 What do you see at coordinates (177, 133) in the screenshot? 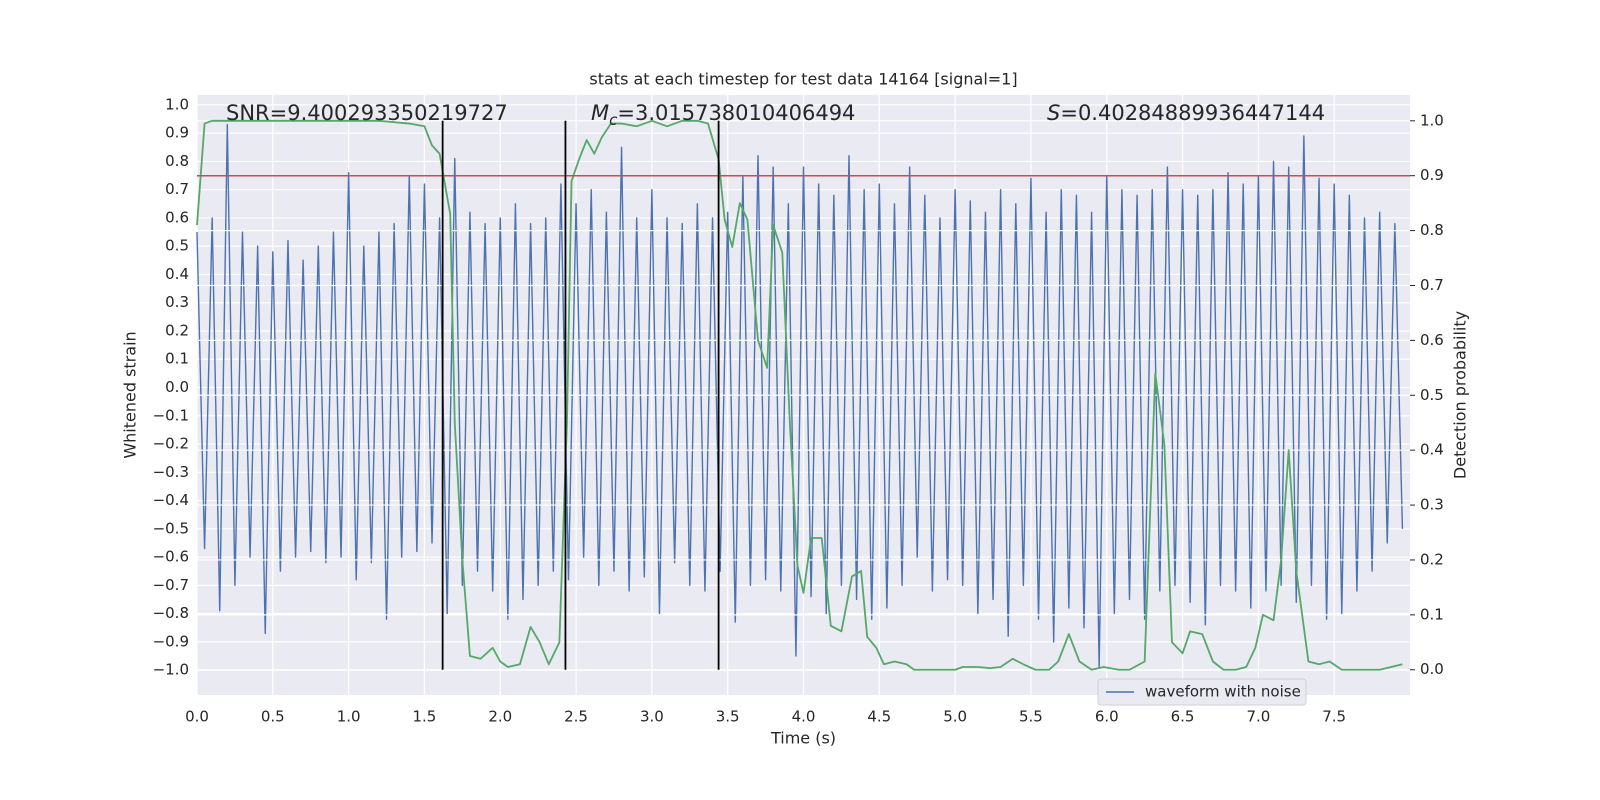
I see `y-tick-label: 0.9` at bounding box center [177, 133].